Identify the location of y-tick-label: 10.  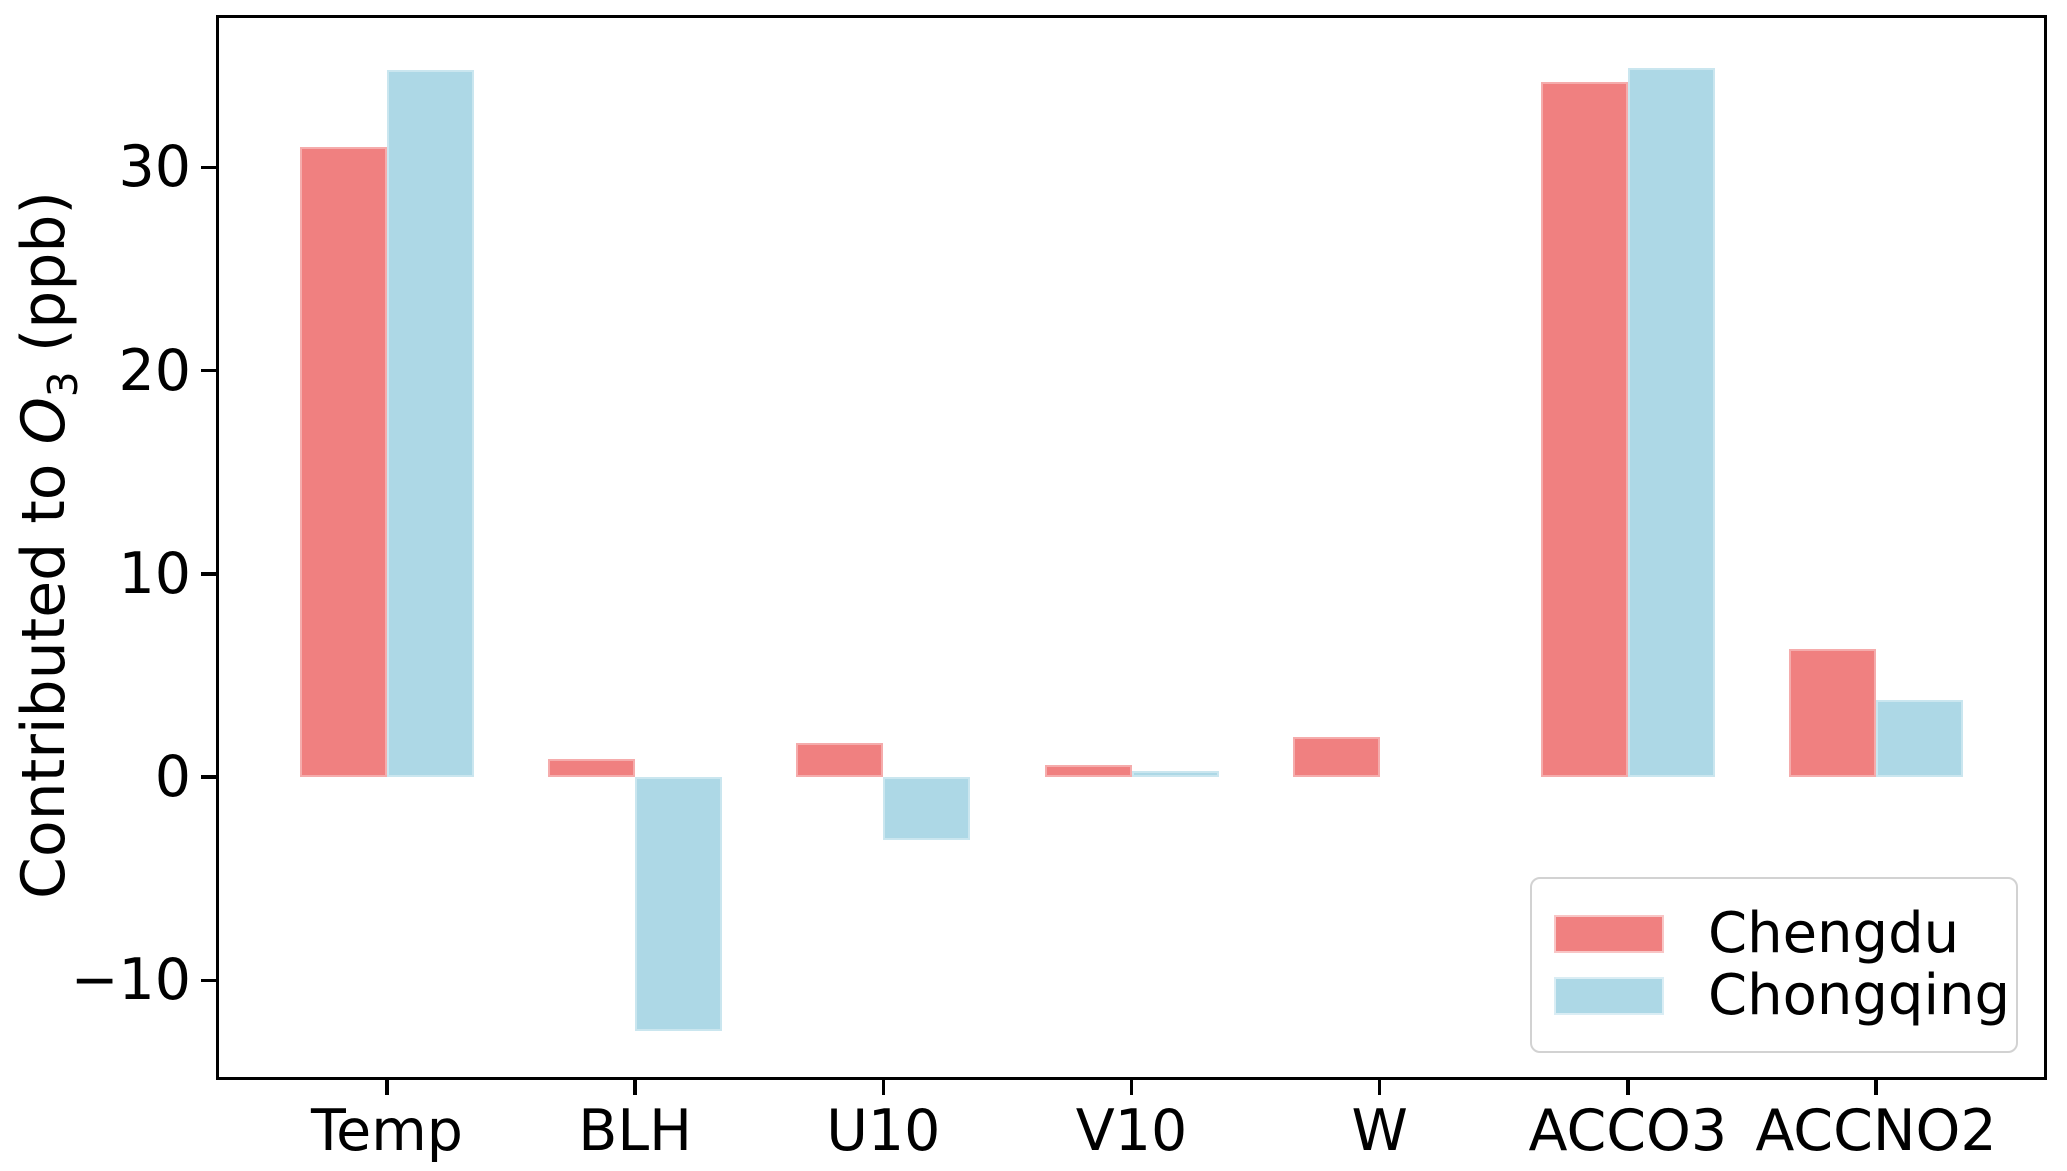
(154, 573).